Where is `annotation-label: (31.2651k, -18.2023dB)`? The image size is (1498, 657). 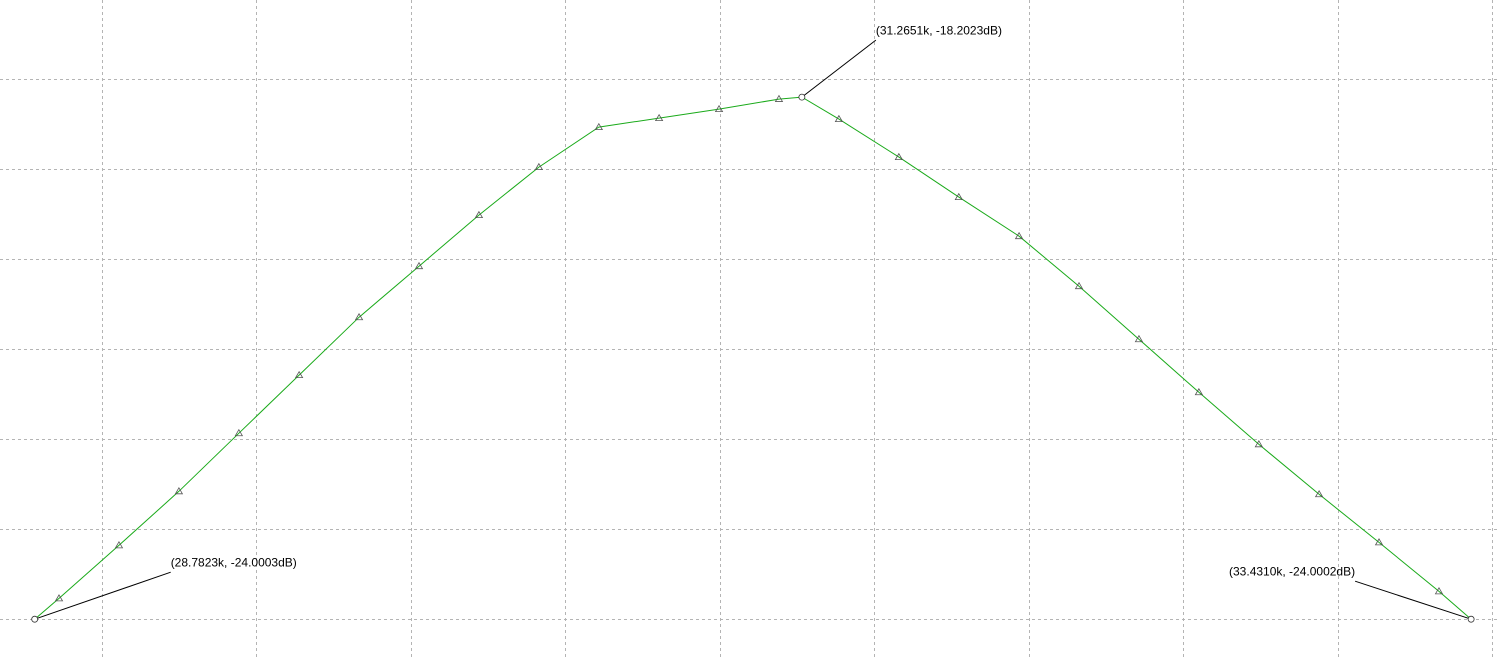 annotation-label: (31.2651k, -18.2023dB) is located at coordinates (939, 30).